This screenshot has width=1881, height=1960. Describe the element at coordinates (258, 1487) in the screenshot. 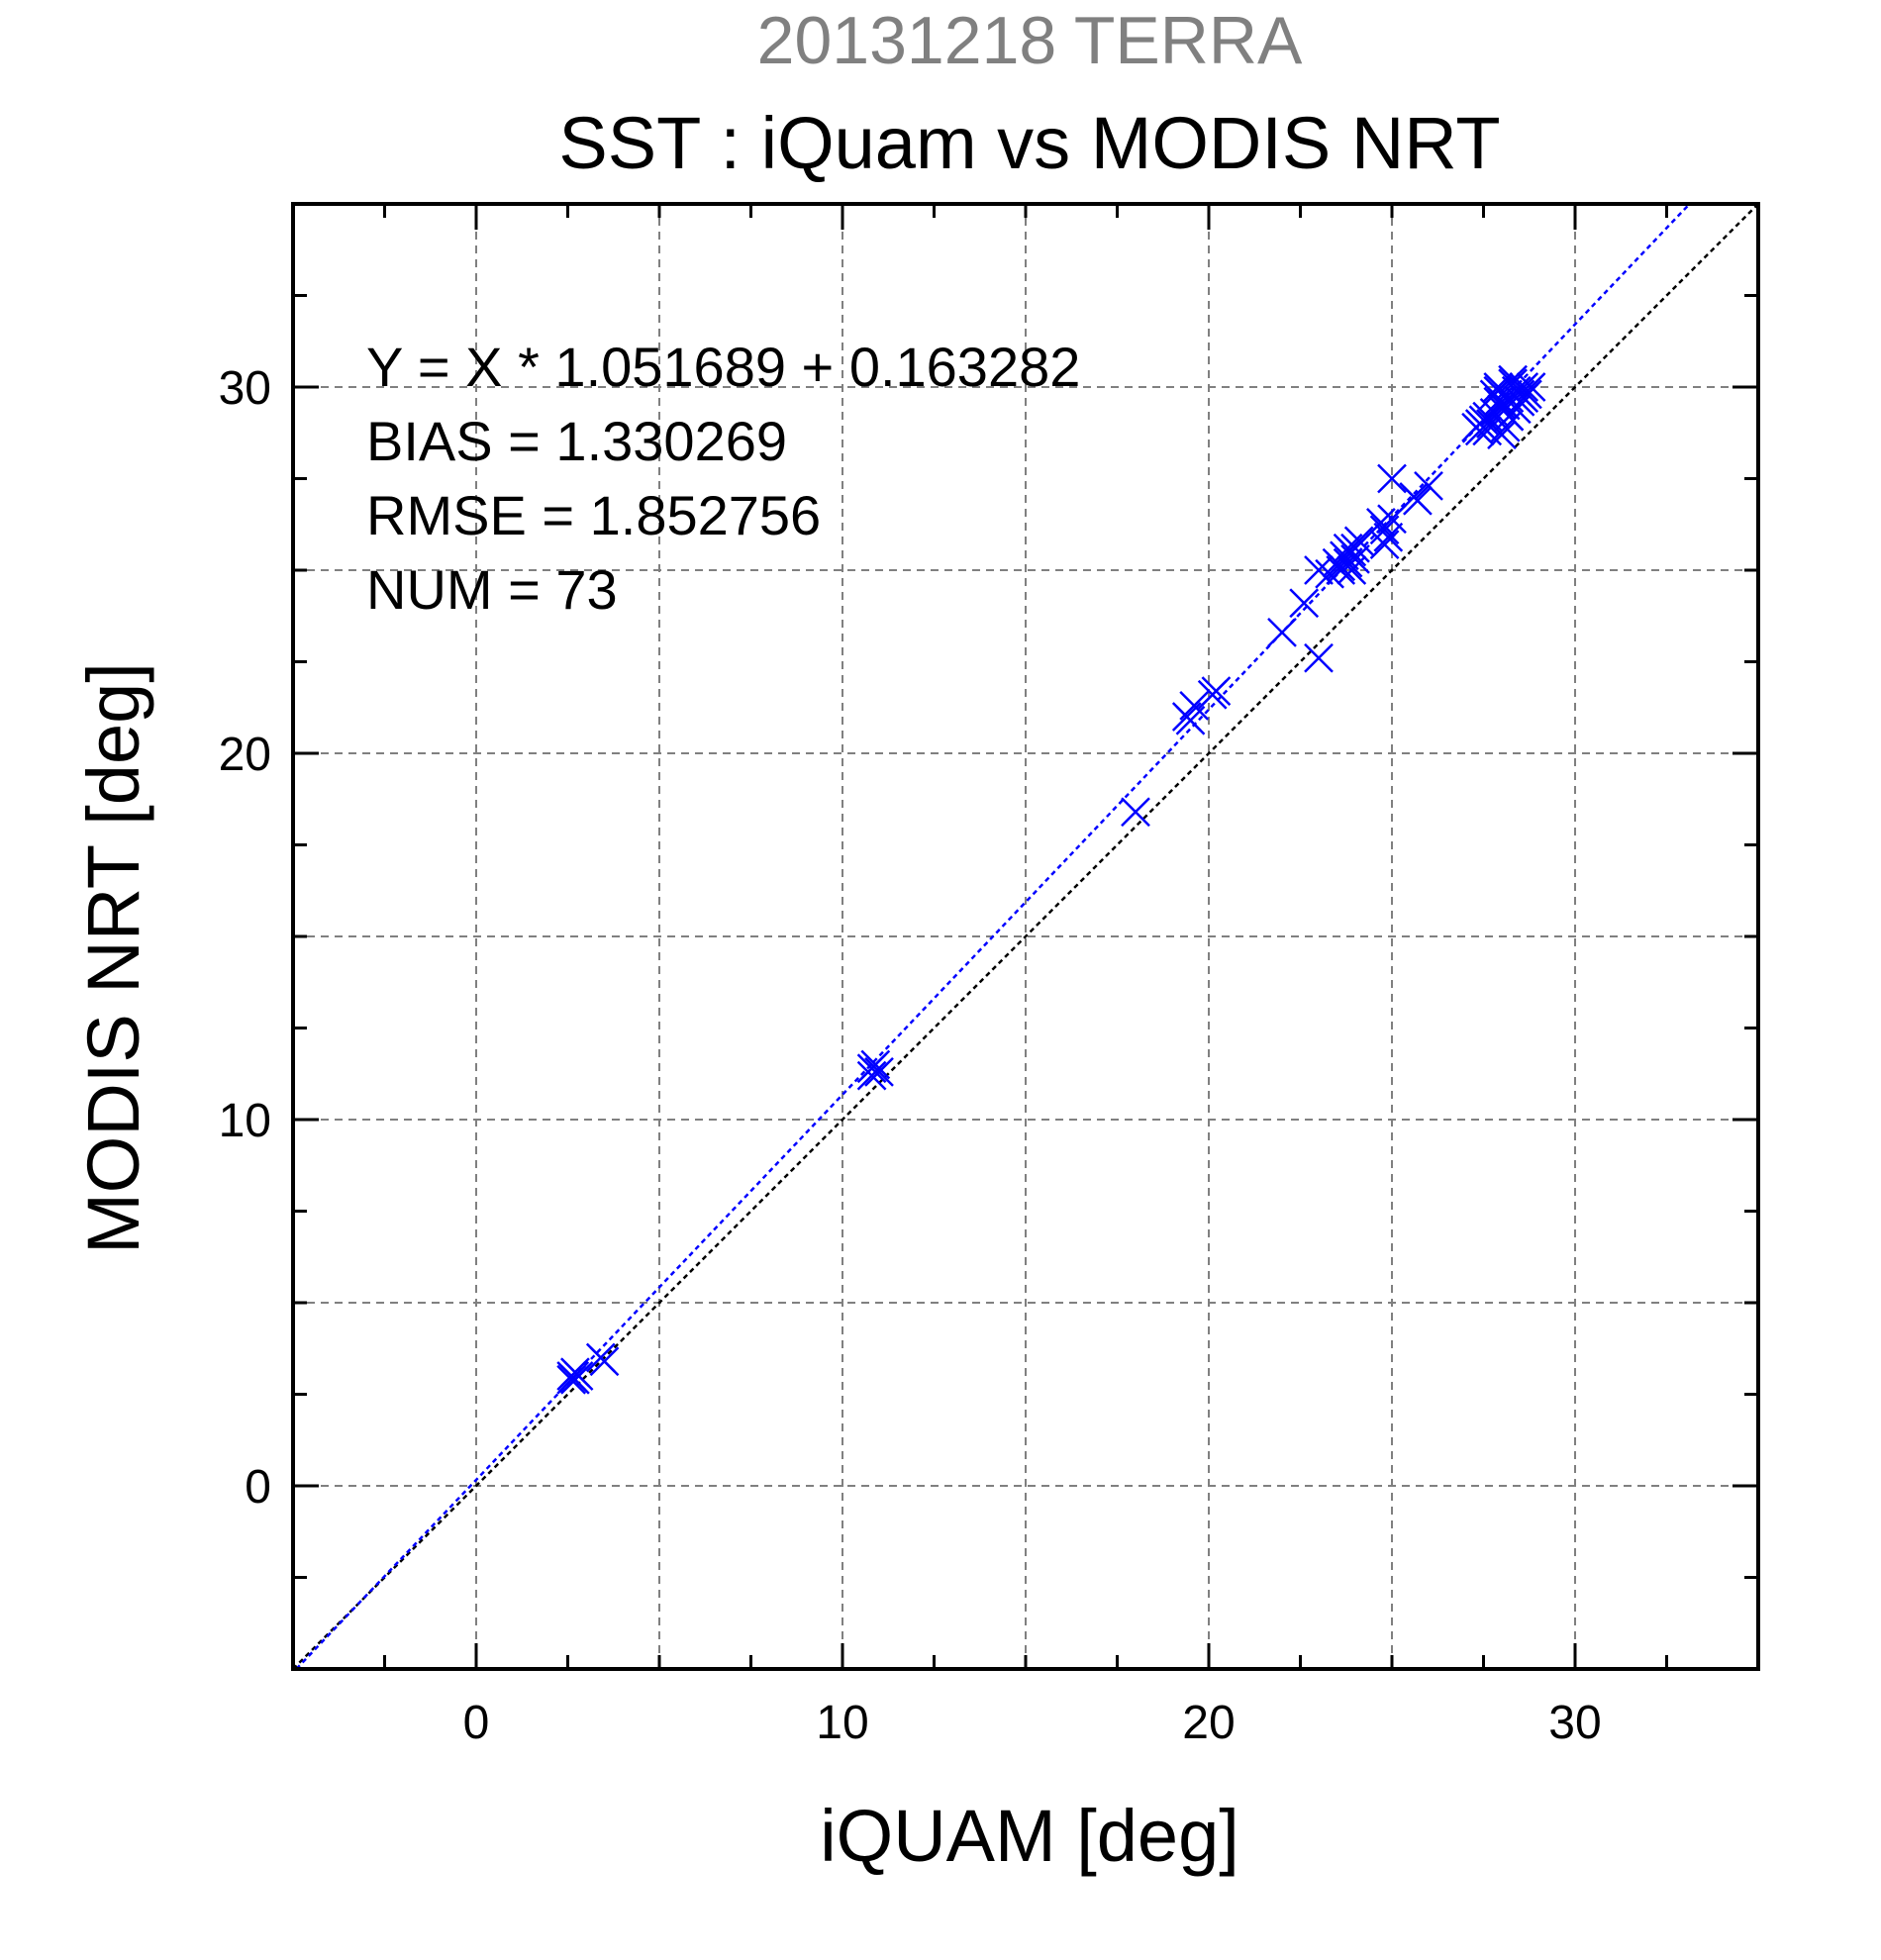

I see `y-tick-label: 0` at that location.